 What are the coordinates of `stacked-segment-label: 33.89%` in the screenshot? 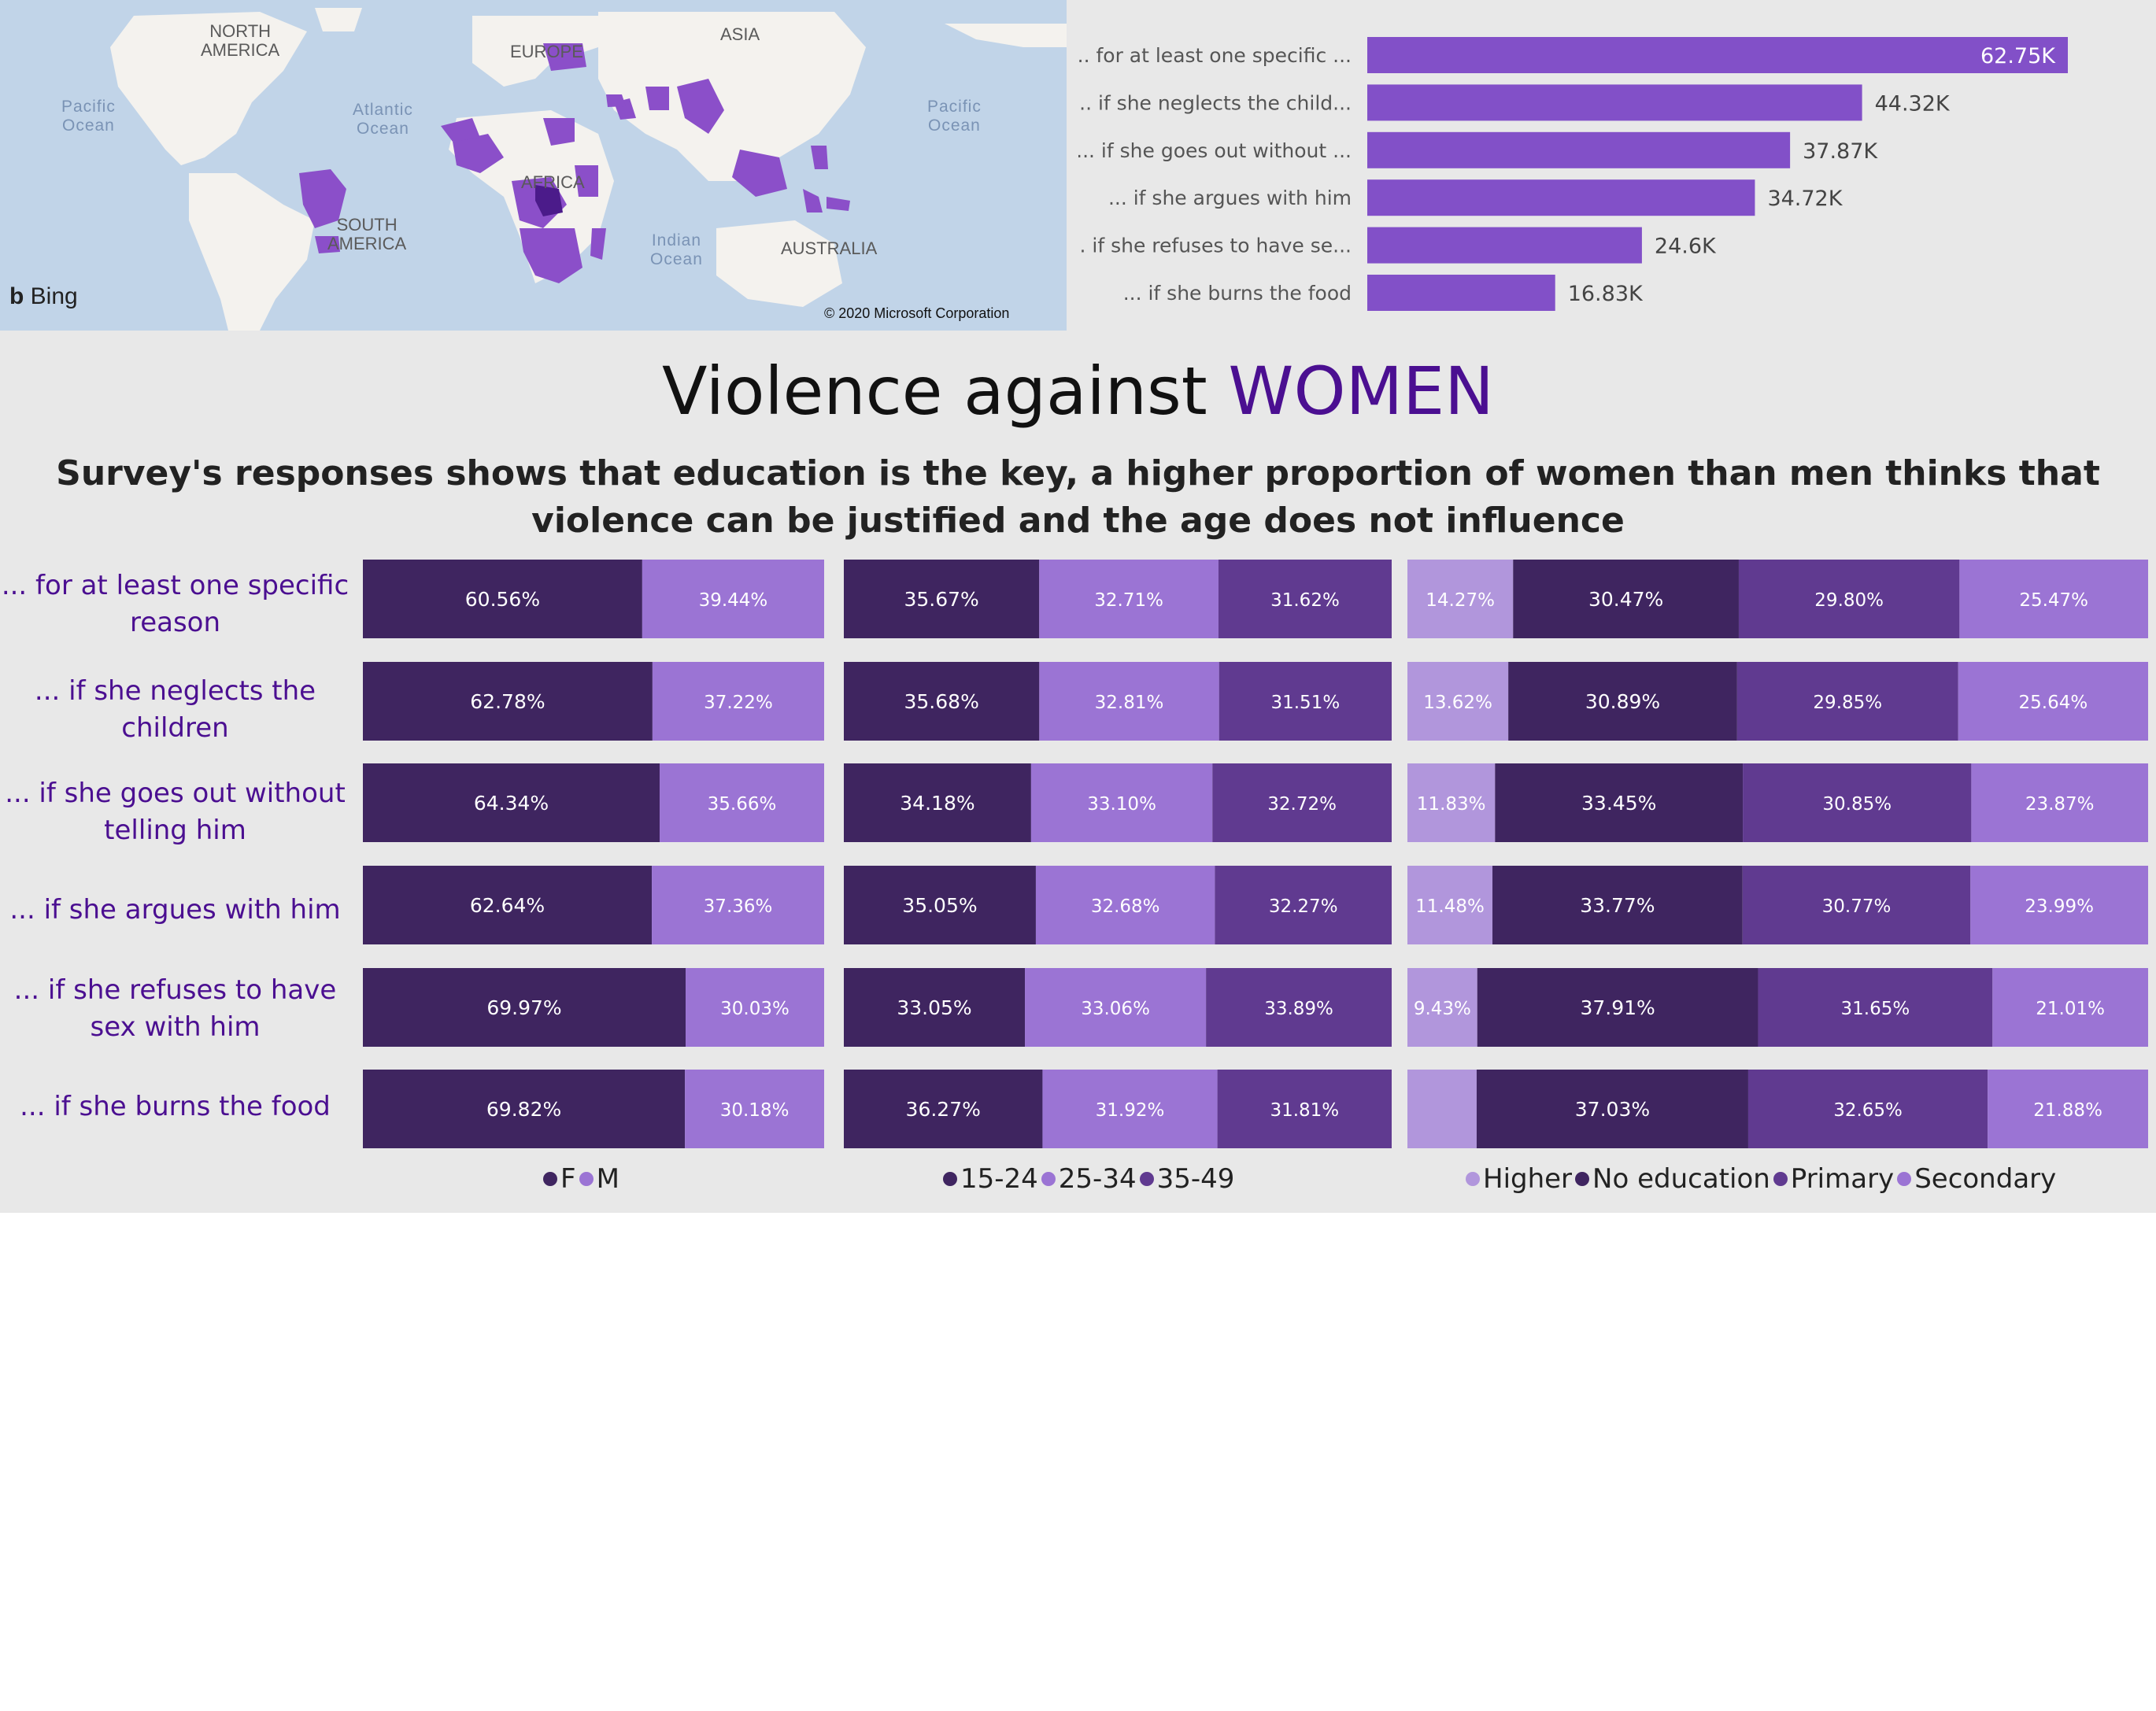 It's located at (1298, 1009).